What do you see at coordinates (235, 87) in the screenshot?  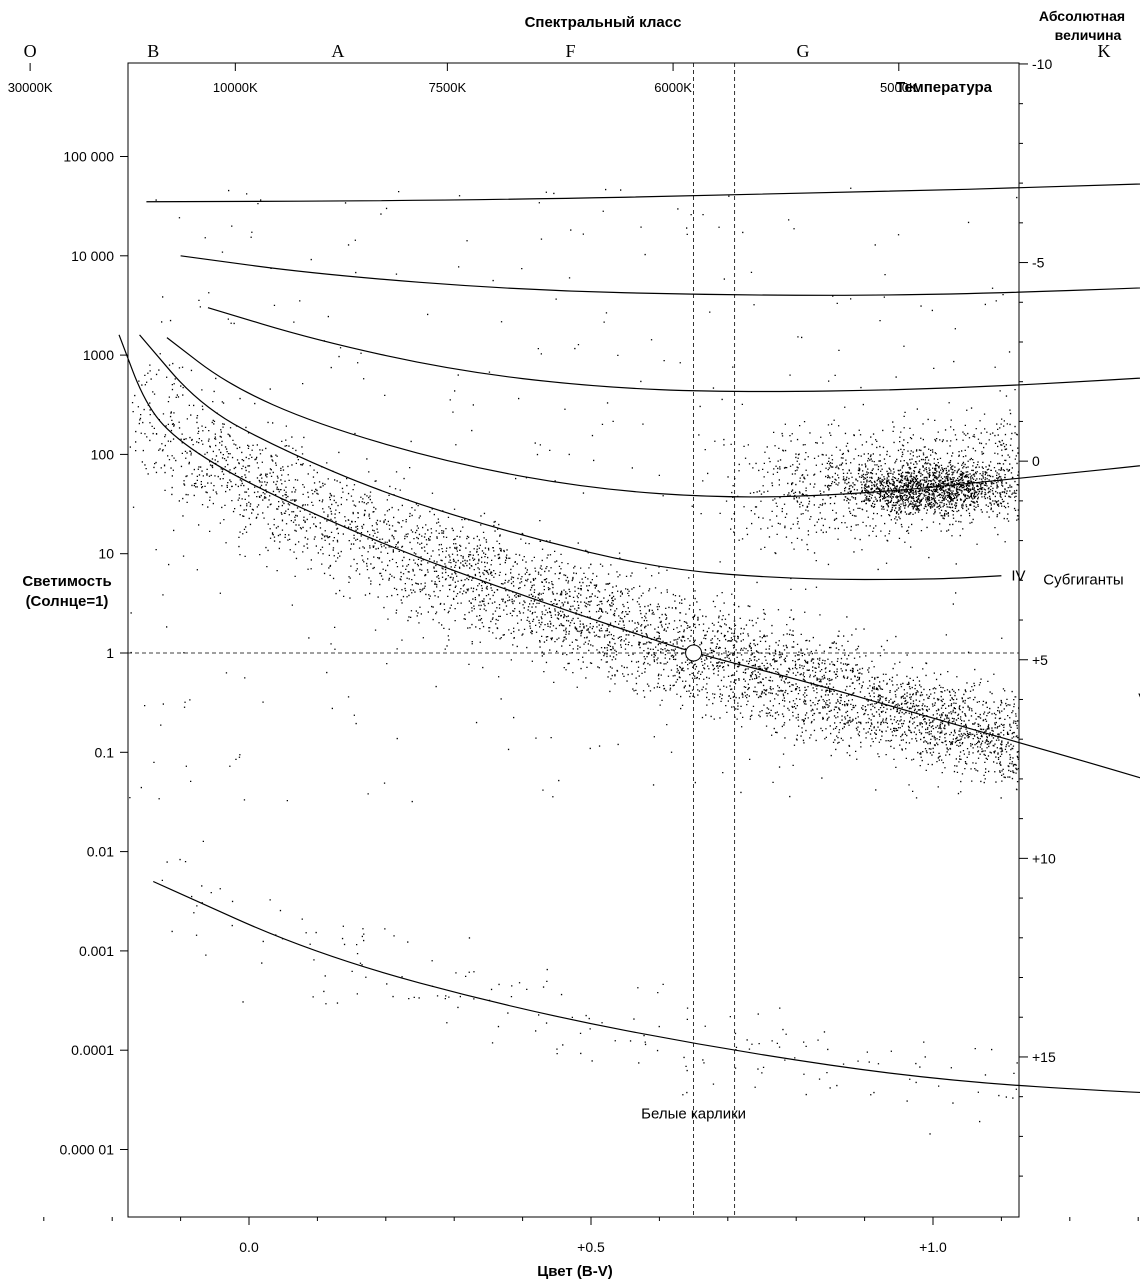 I see `temperature-label: 10000K` at bounding box center [235, 87].